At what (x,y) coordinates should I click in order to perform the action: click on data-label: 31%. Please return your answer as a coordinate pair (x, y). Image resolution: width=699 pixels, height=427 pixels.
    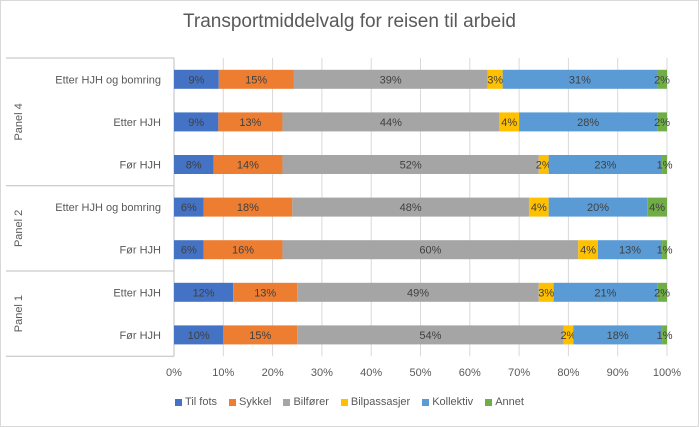
    Looking at the image, I should click on (580, 80).